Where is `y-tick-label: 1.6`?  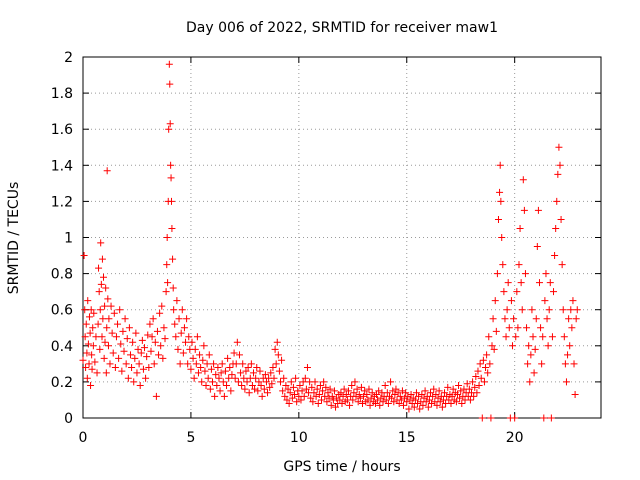 y-tick-label: 1.6 is located at coordinates (62, 130).